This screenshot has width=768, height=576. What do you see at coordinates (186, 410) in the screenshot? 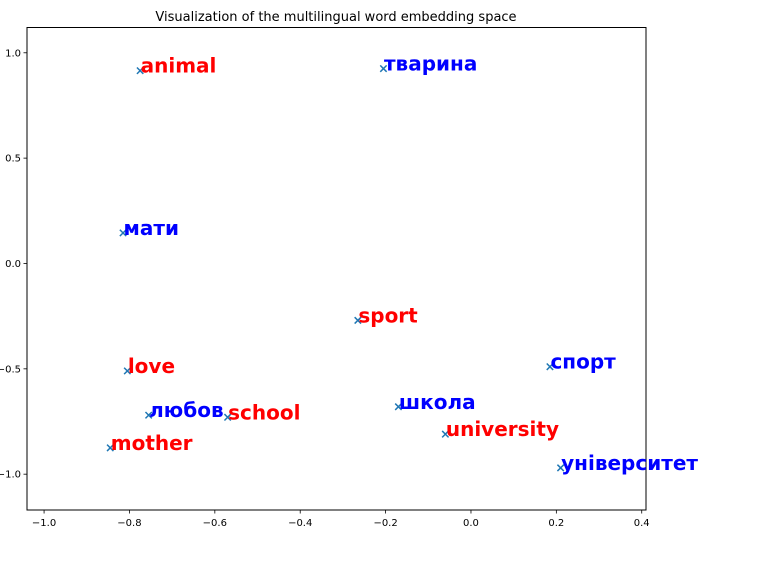
I see `word-label: любов` at bounding box center [186, 410].